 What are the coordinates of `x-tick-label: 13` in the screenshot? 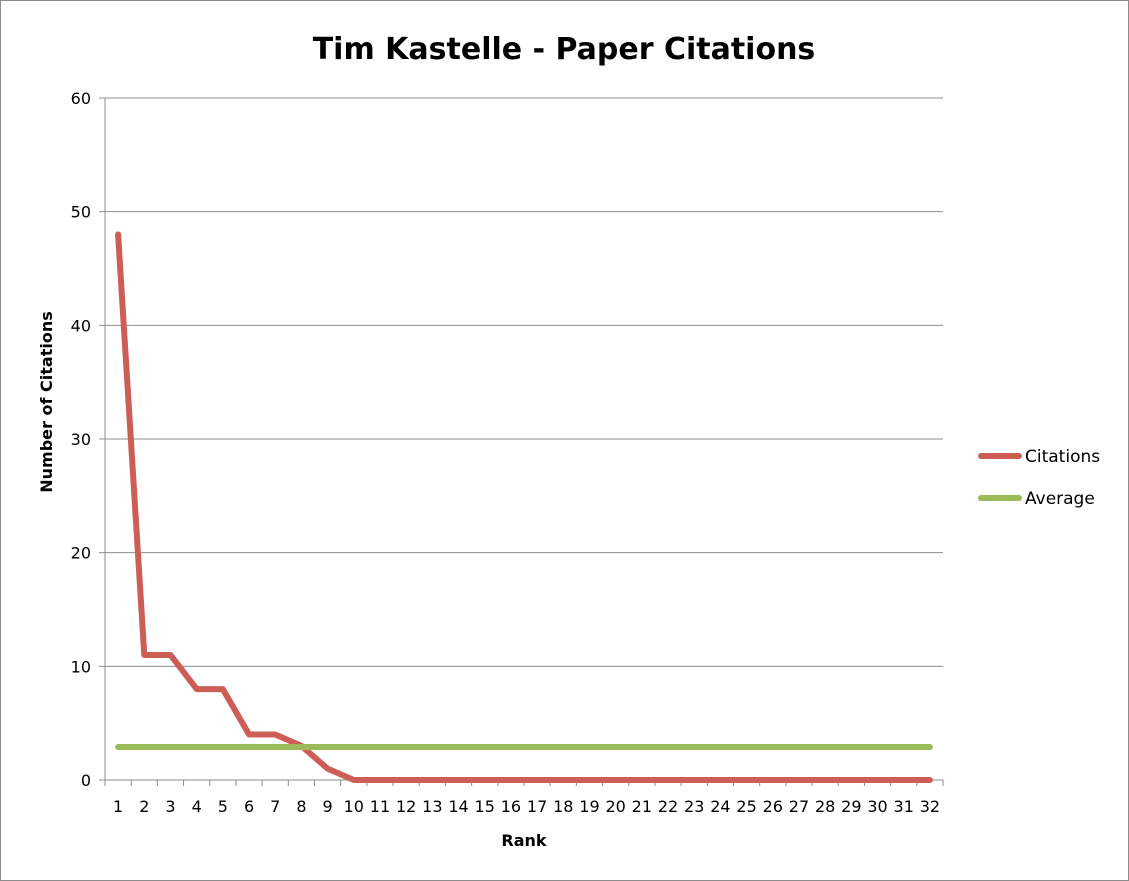 It's located at (432, 806).